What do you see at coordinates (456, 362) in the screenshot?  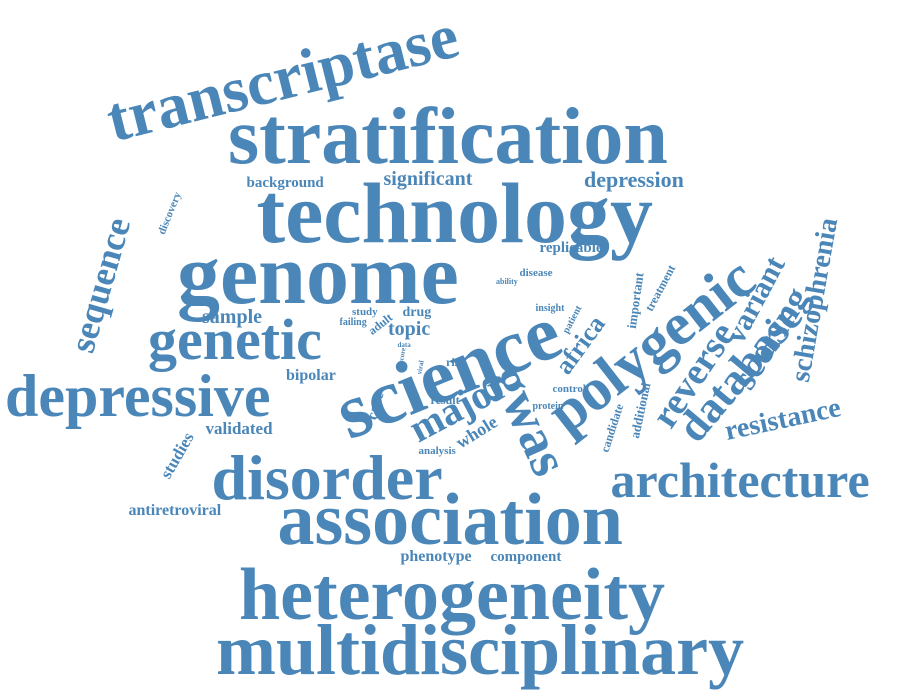 I see `word-risk: risk` at bounding box center [456, 362].